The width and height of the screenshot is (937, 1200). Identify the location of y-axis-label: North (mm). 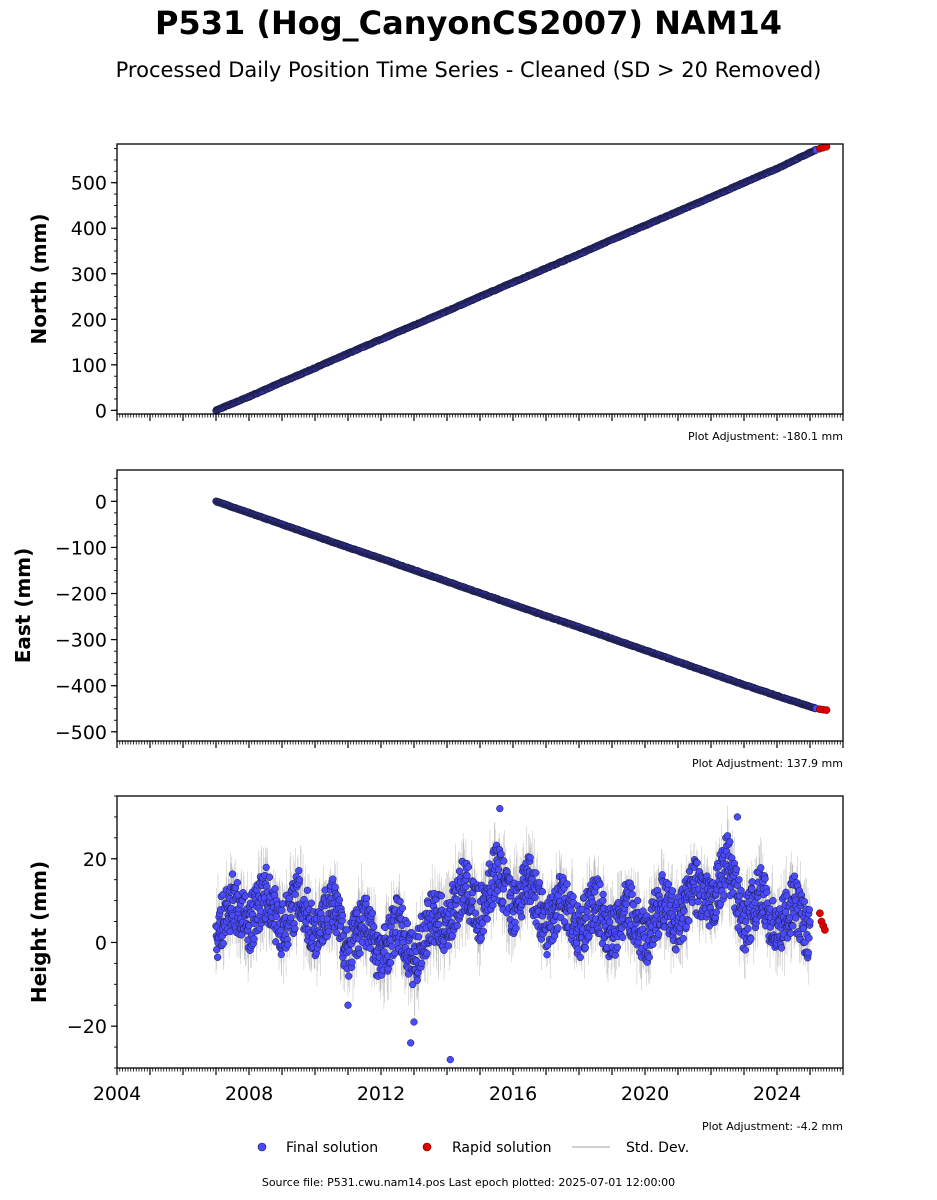
(39, 278).